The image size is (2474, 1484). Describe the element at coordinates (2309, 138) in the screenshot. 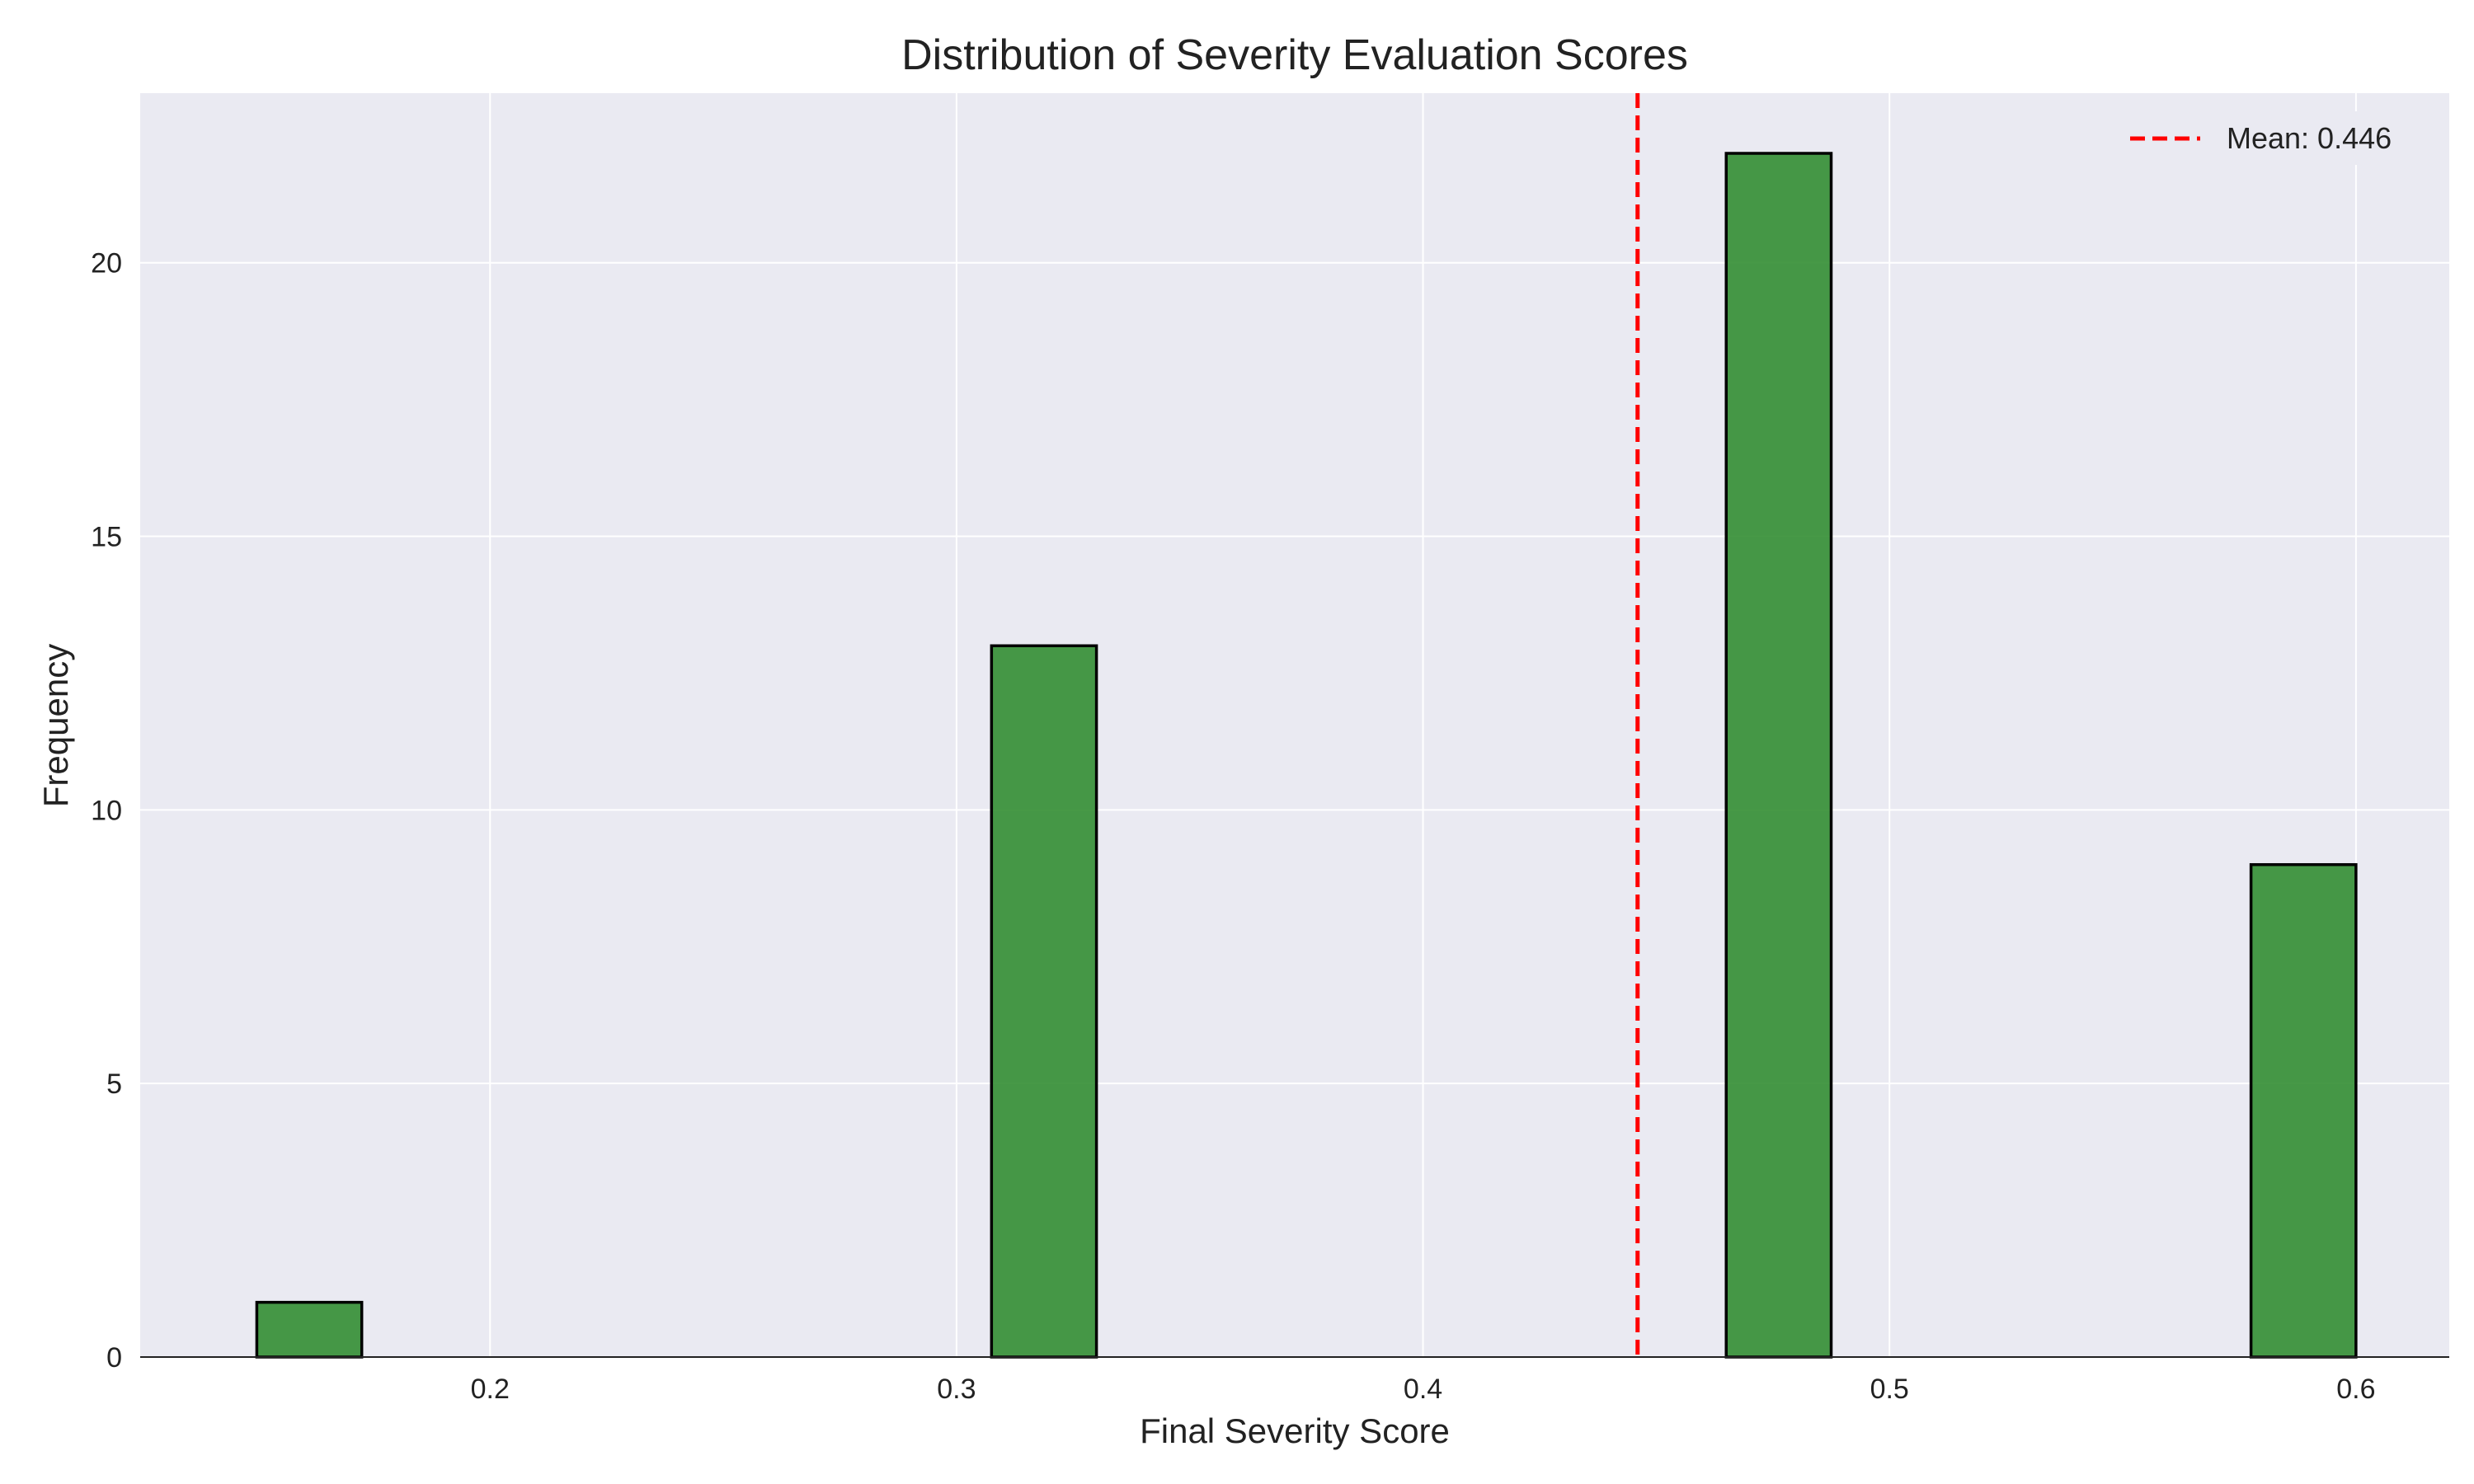

I see `legend-label-mean: Mean: 0.446` at that location.